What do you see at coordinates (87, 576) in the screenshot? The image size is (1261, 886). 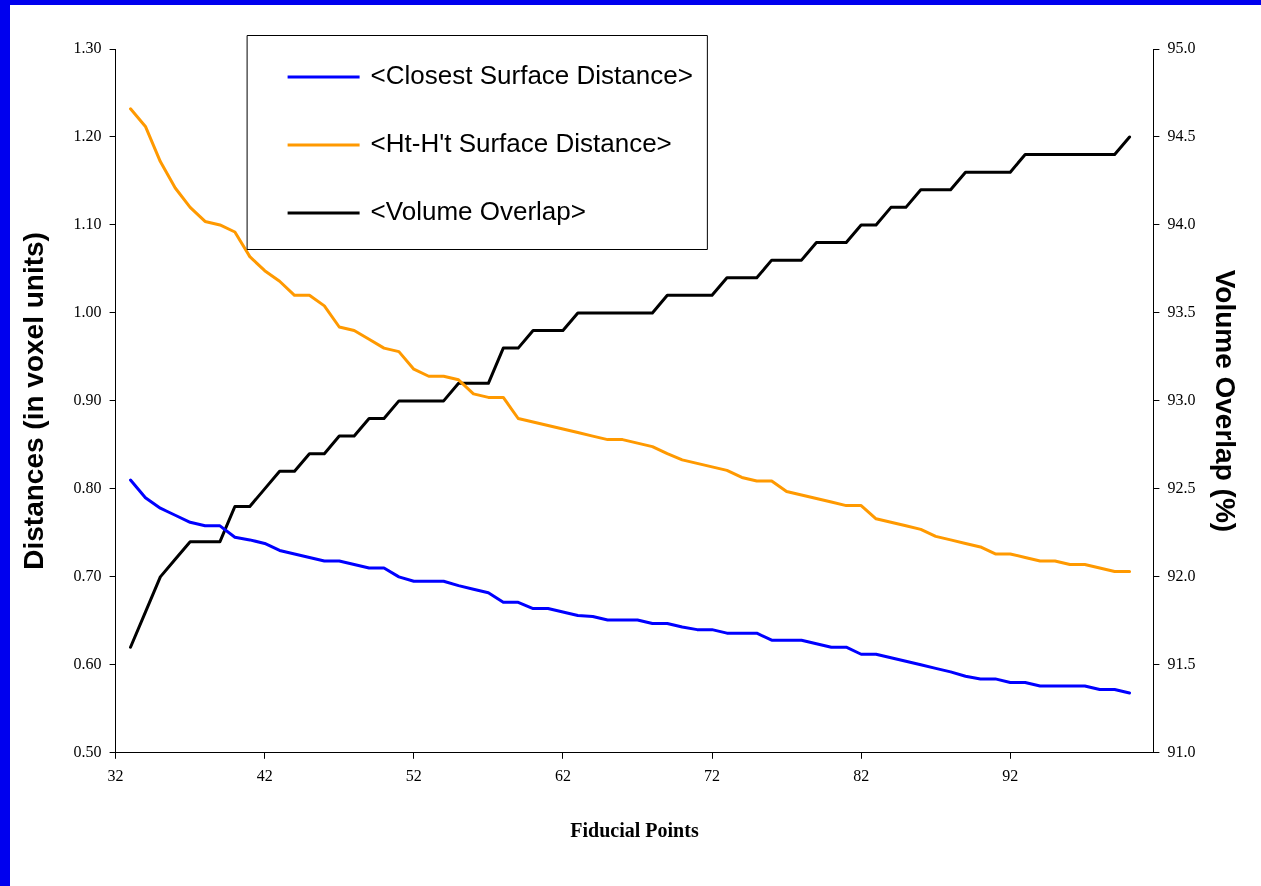 I see `y-tick-label: 0.70` at bounding box center [87, 576].